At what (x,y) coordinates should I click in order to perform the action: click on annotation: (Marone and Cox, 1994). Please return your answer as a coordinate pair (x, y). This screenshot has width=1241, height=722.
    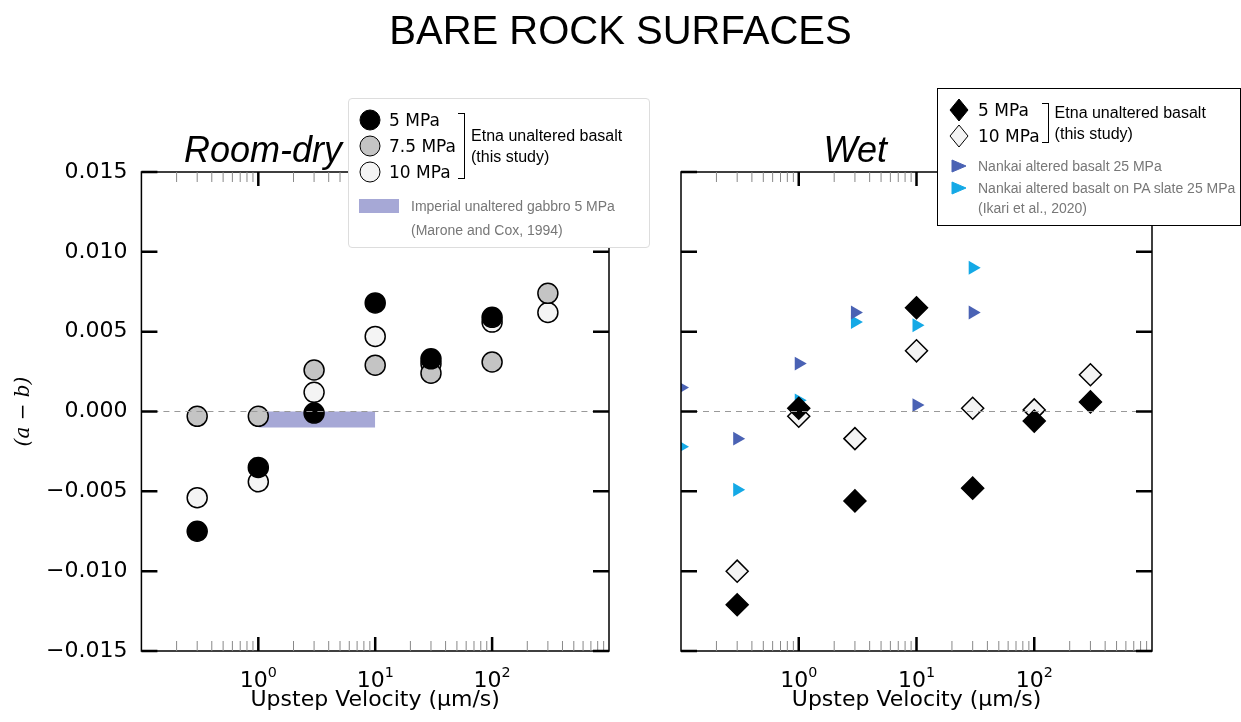
    Looking at the image, I should click on (487, 230).